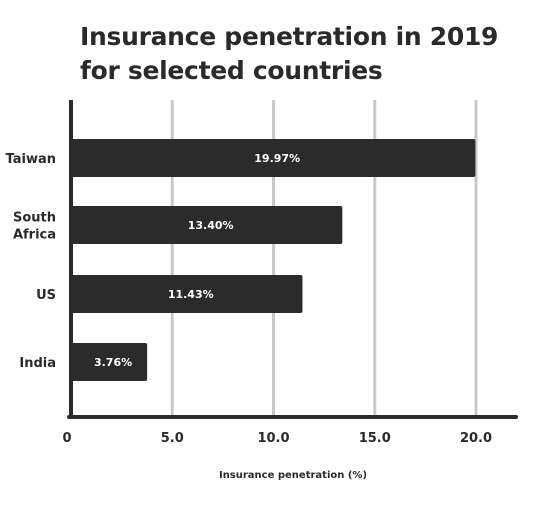 The image size is (535, 506). I want to click on x-tick-label-4: 20.0, so click(476, 438).